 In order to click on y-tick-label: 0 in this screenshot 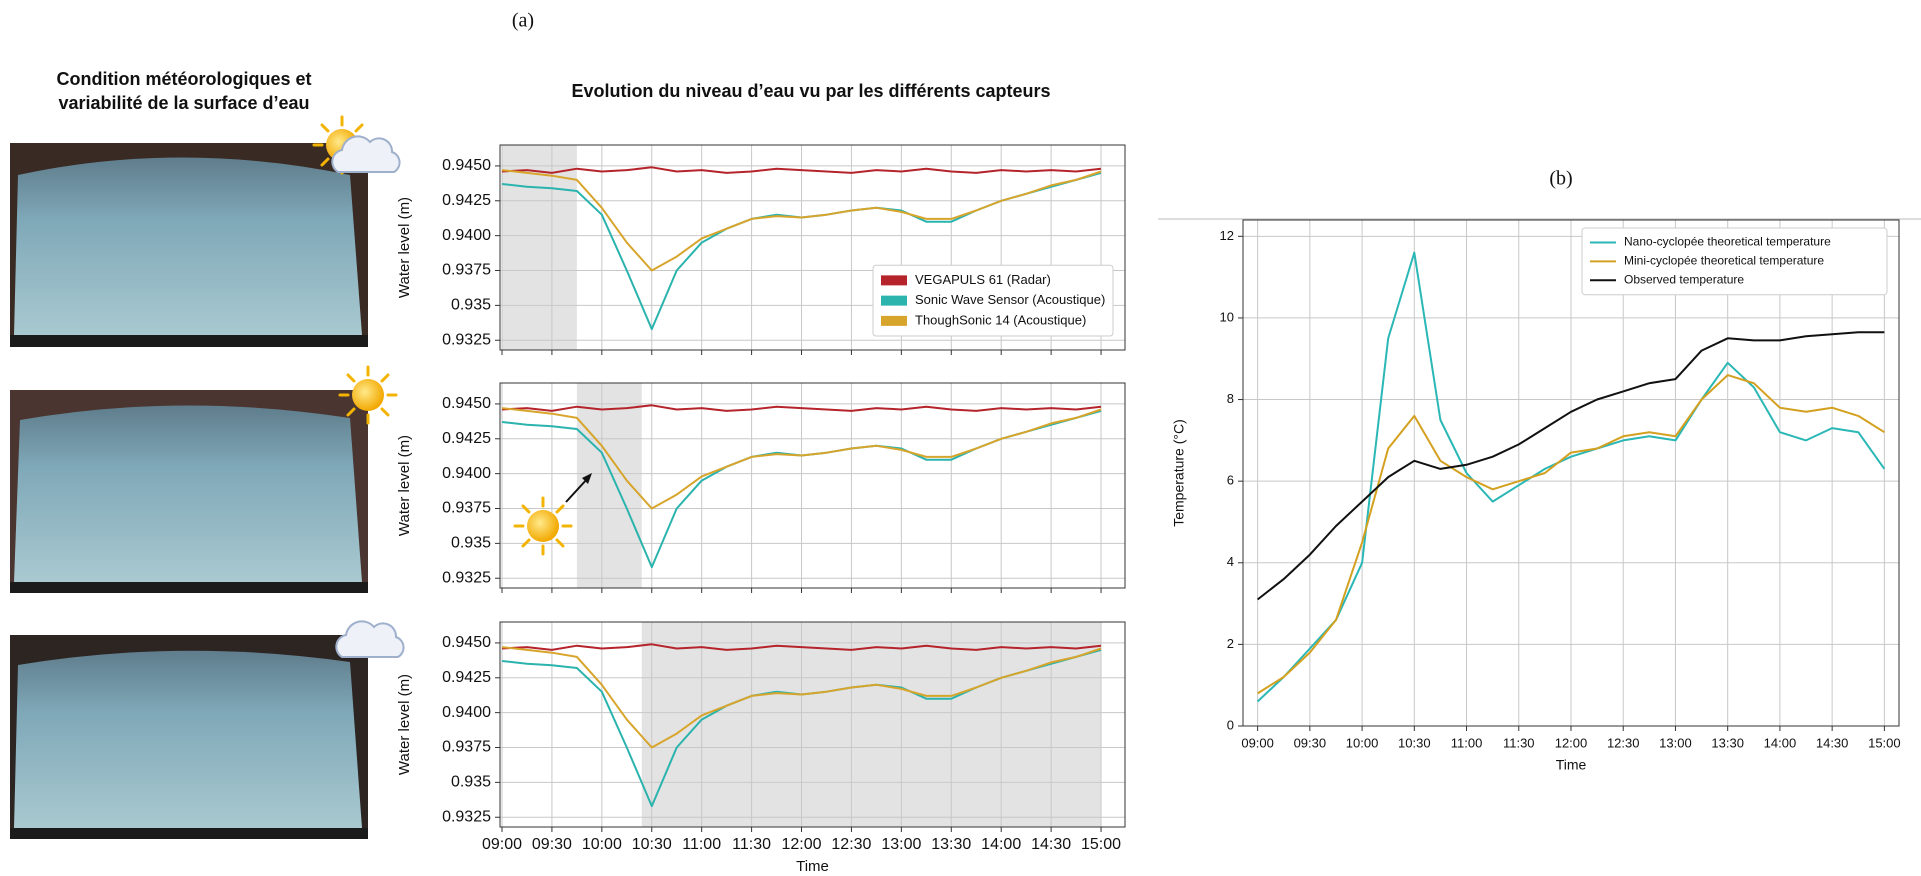, I will do `click(1230, 724)`.